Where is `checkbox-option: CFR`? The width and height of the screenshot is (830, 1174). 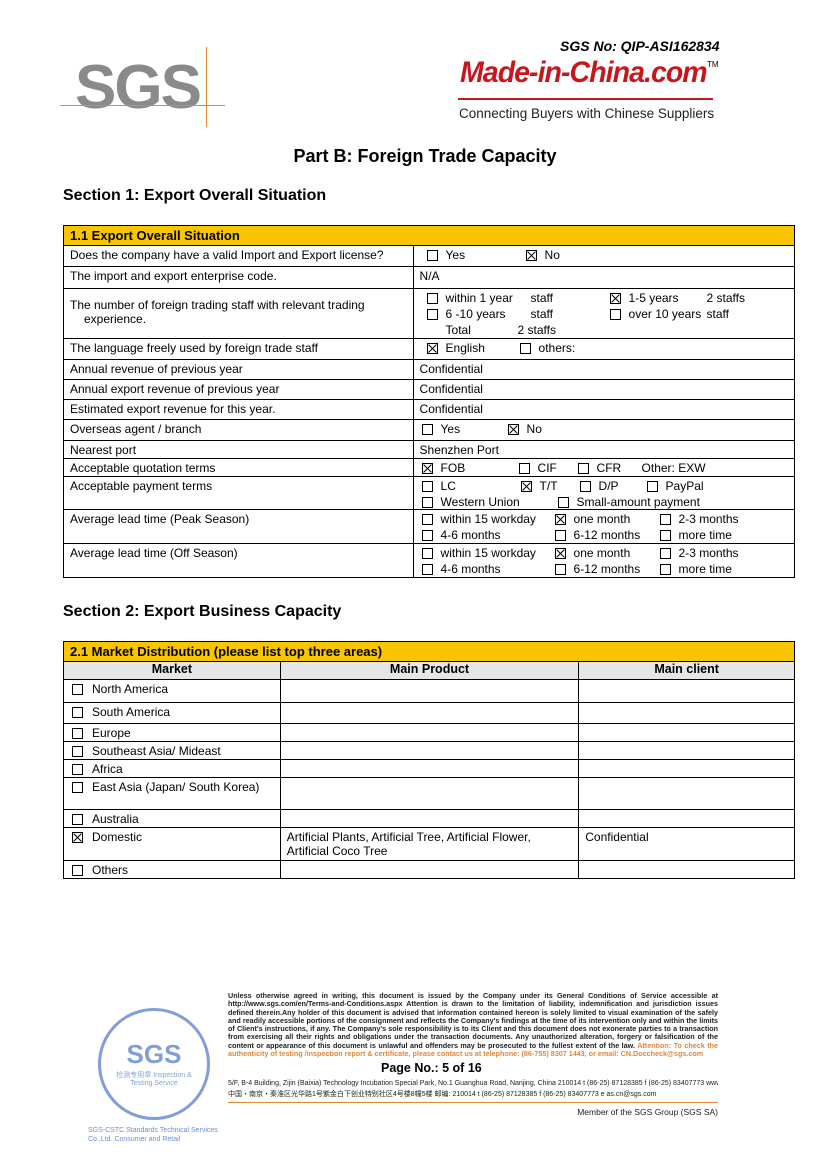 checkbox-option: CFR is located at coordinates (599, 468).